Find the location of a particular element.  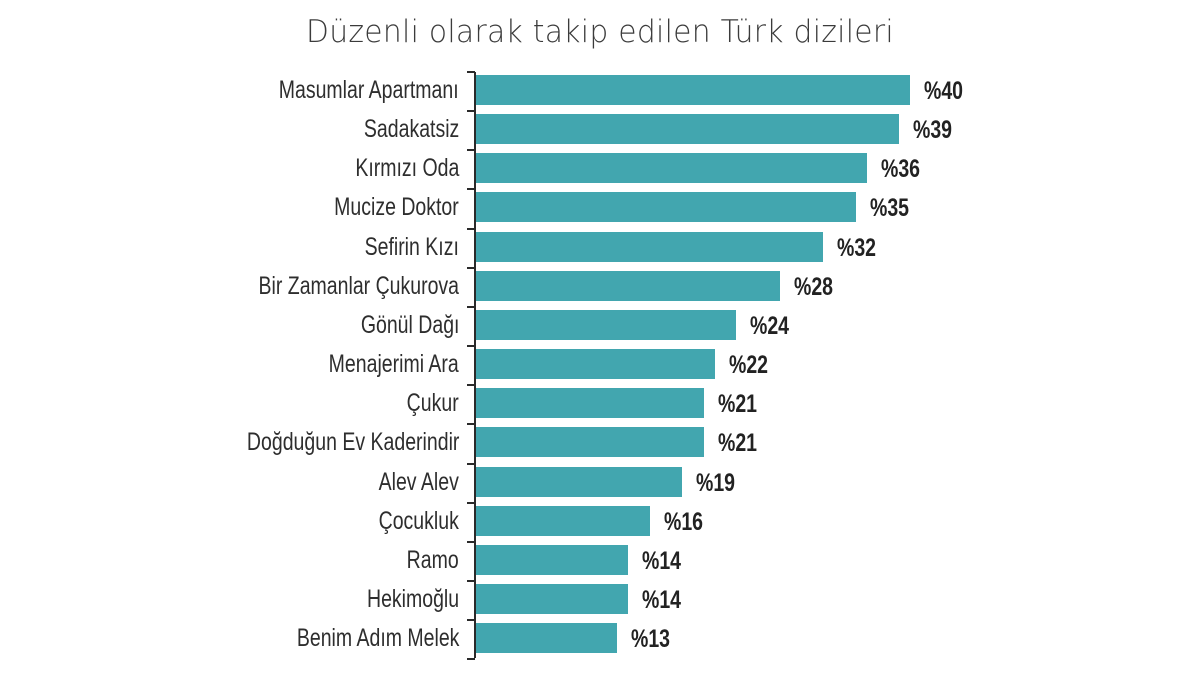

category-label: Menajerimi Ara is located at coordinates (393, 364).